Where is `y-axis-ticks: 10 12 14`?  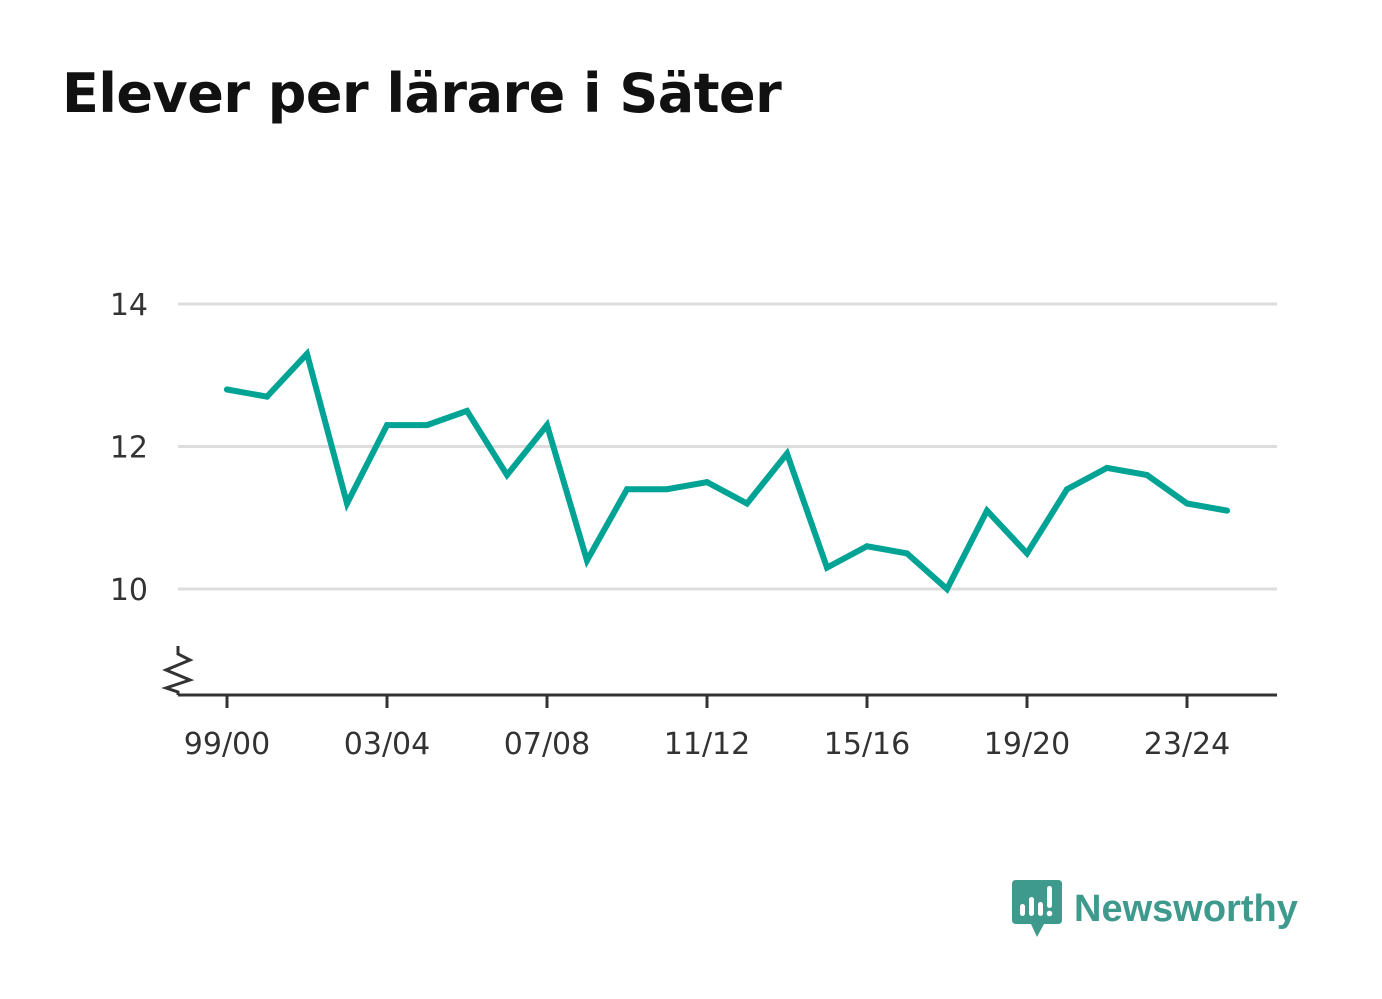 y-axis-ticks: 10 12 14 is located at coordinates (129, 448).